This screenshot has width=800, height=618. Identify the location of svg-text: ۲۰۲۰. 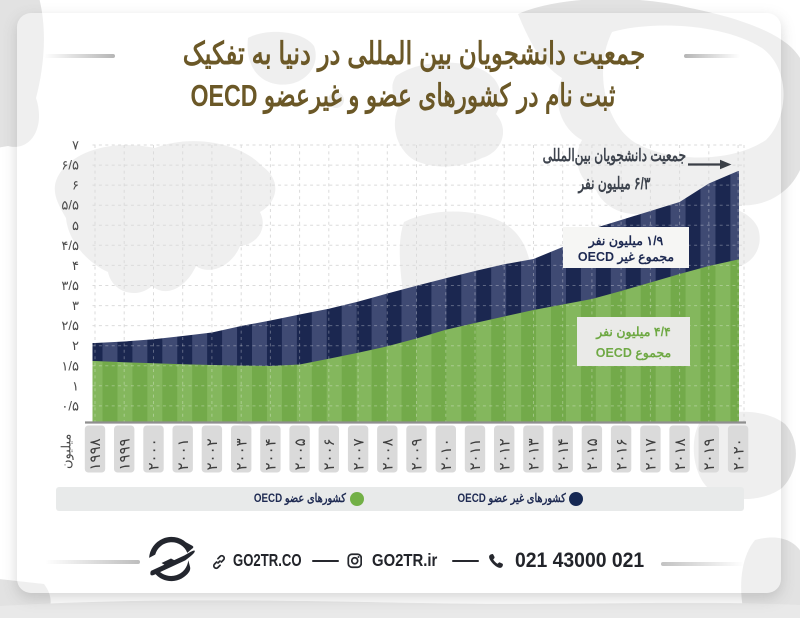
(738, 454).